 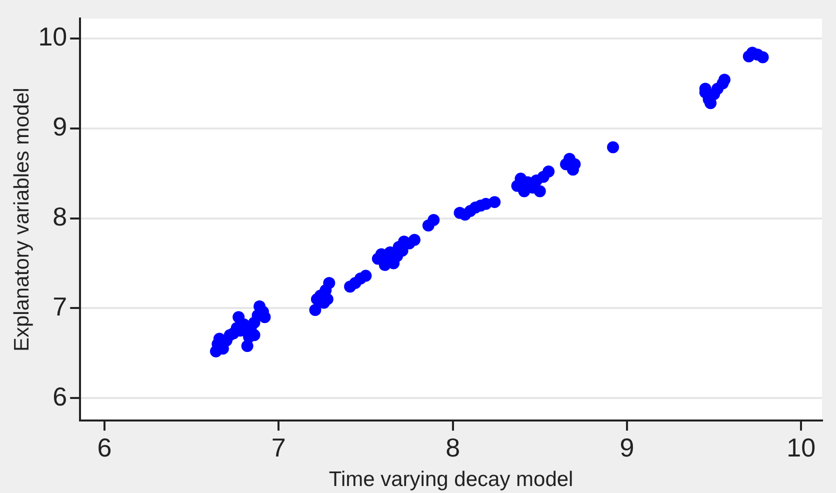 I want to click on x-axis-title: Time varying decay model, so click(x=451, y=480).